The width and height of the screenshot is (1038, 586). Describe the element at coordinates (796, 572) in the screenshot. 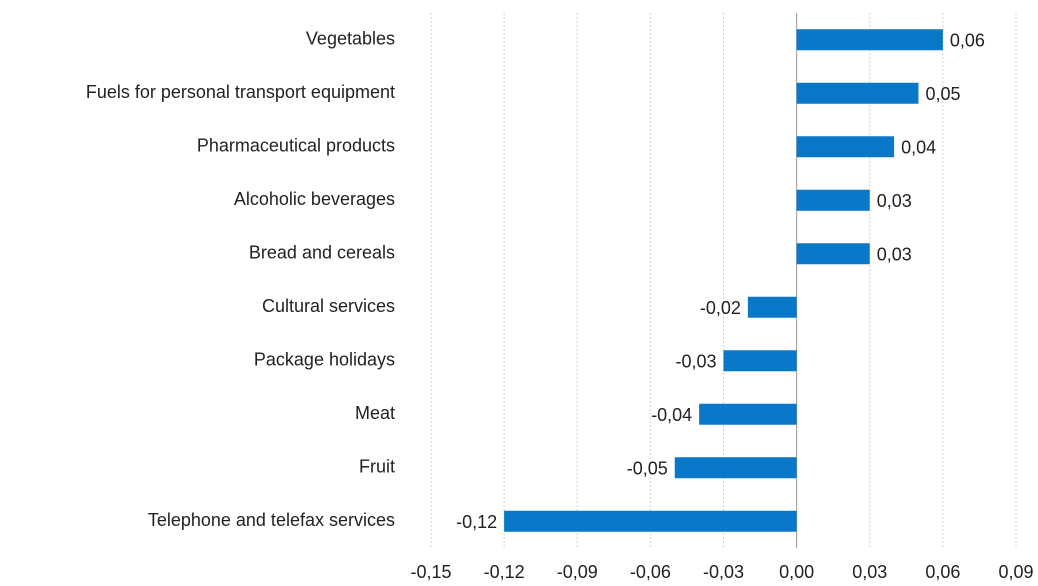

I see `x-tick-label: 0,00` at that location.